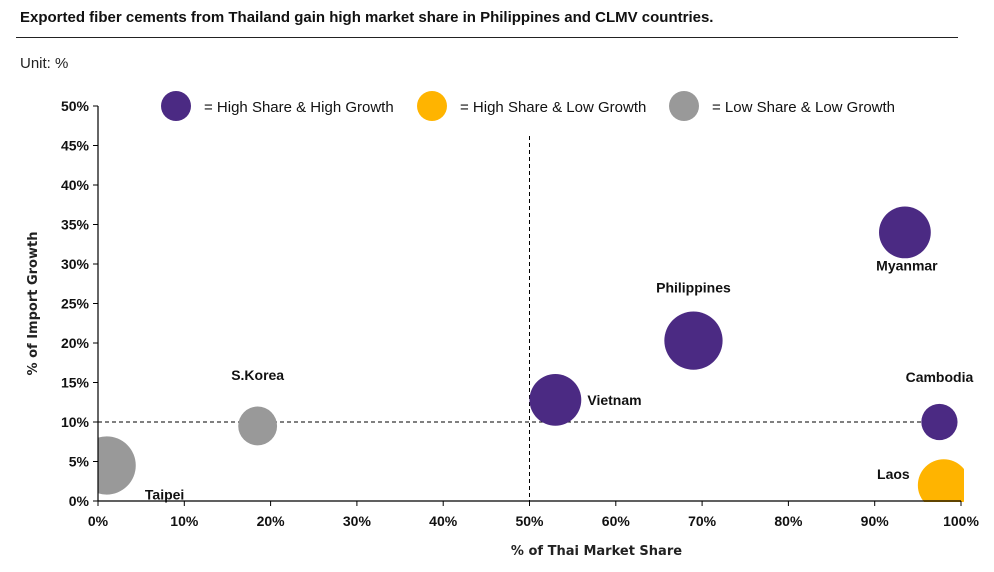 Image resolution: width=994 pixels, height=572 pixels. Describe the element at coordinates (961, 521) in the screenshot. I see `x-tick-label: 100%` at that location.